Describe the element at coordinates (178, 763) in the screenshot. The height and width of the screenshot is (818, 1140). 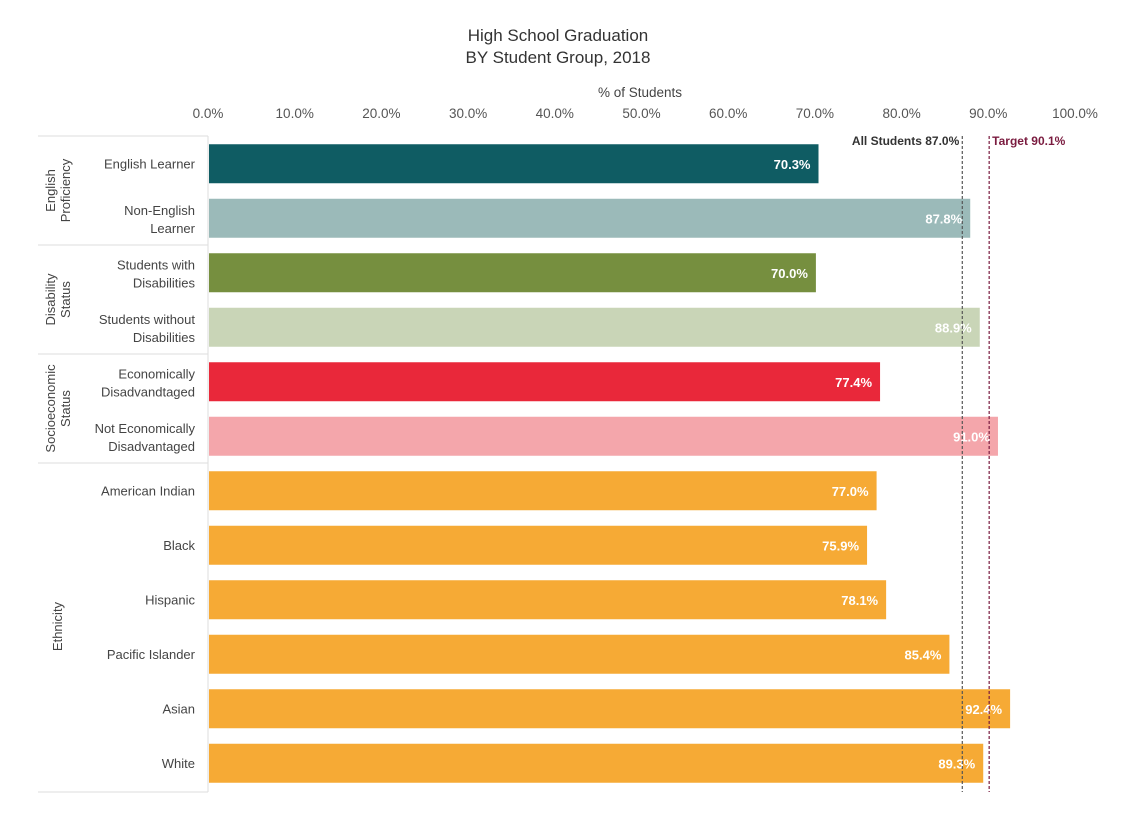
I see `category-label: White` at that location.